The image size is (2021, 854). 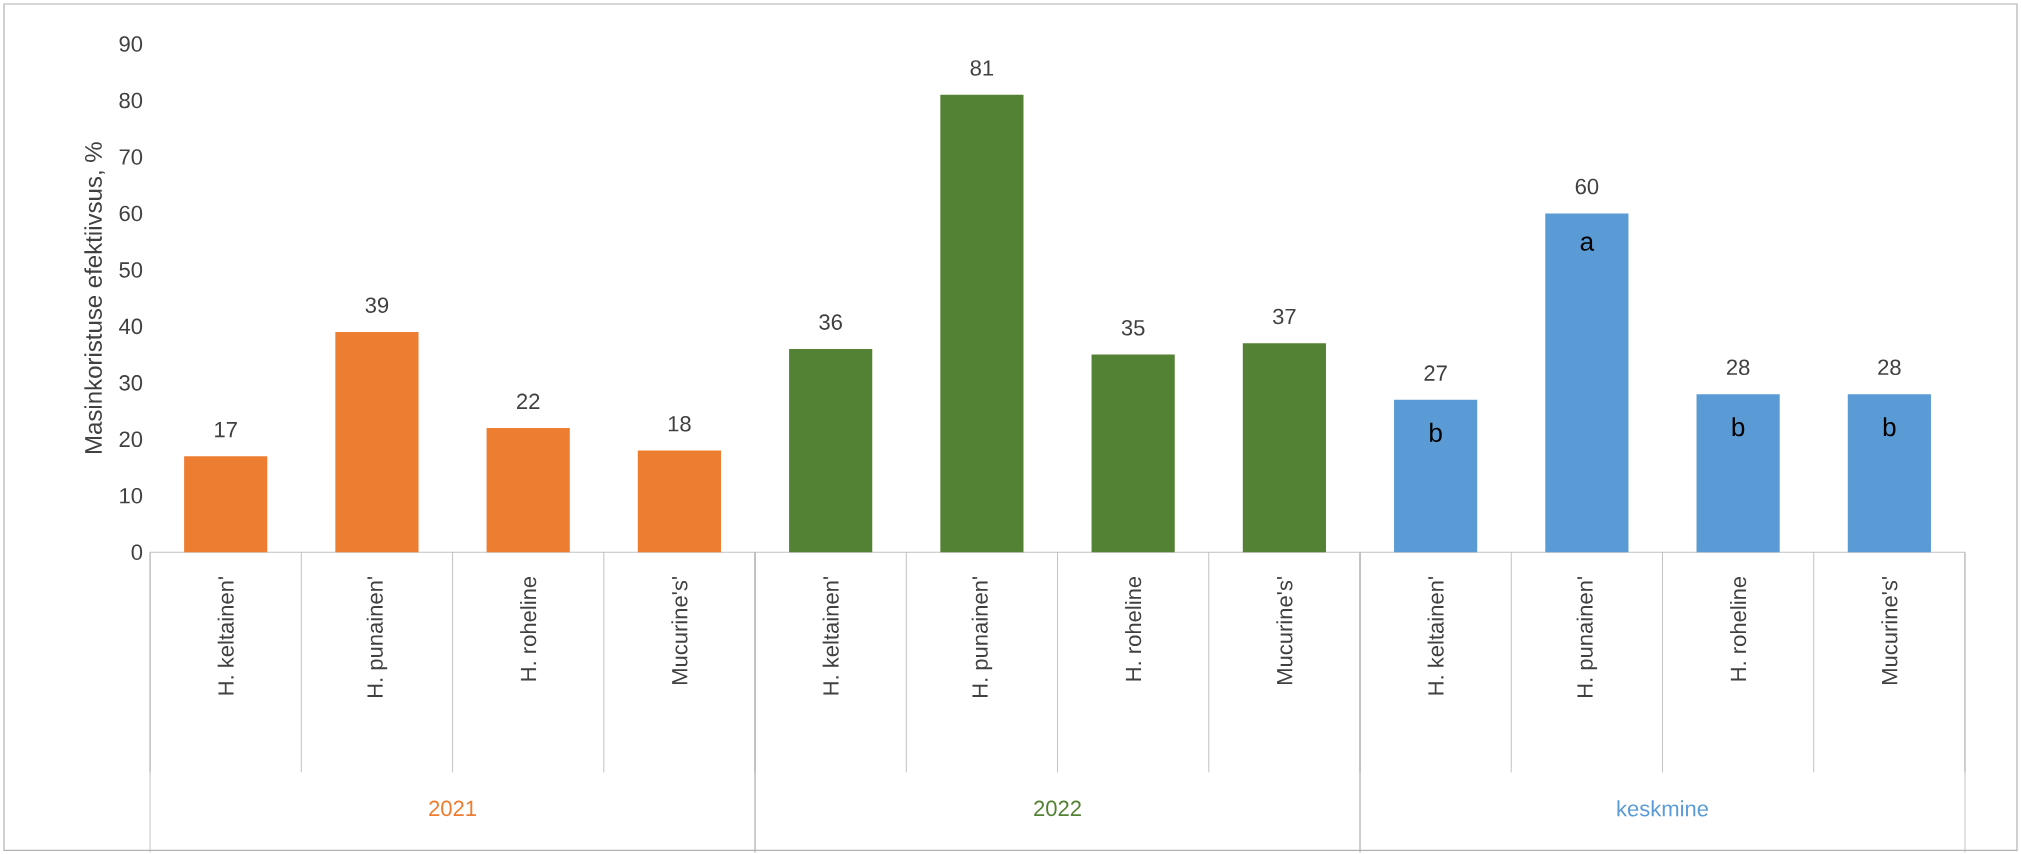 I want to click on data-label: 27, so click(x=1435, y=373).